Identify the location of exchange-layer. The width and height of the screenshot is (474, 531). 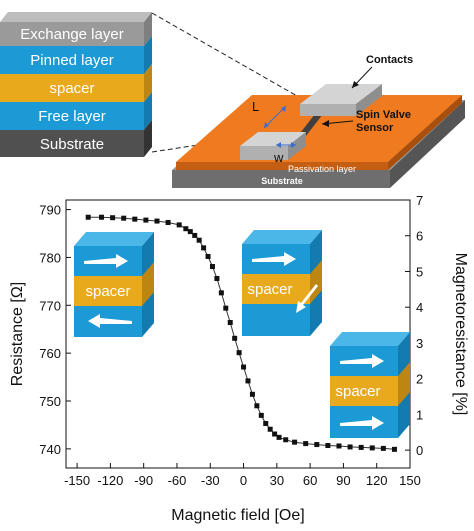
(72, 34).